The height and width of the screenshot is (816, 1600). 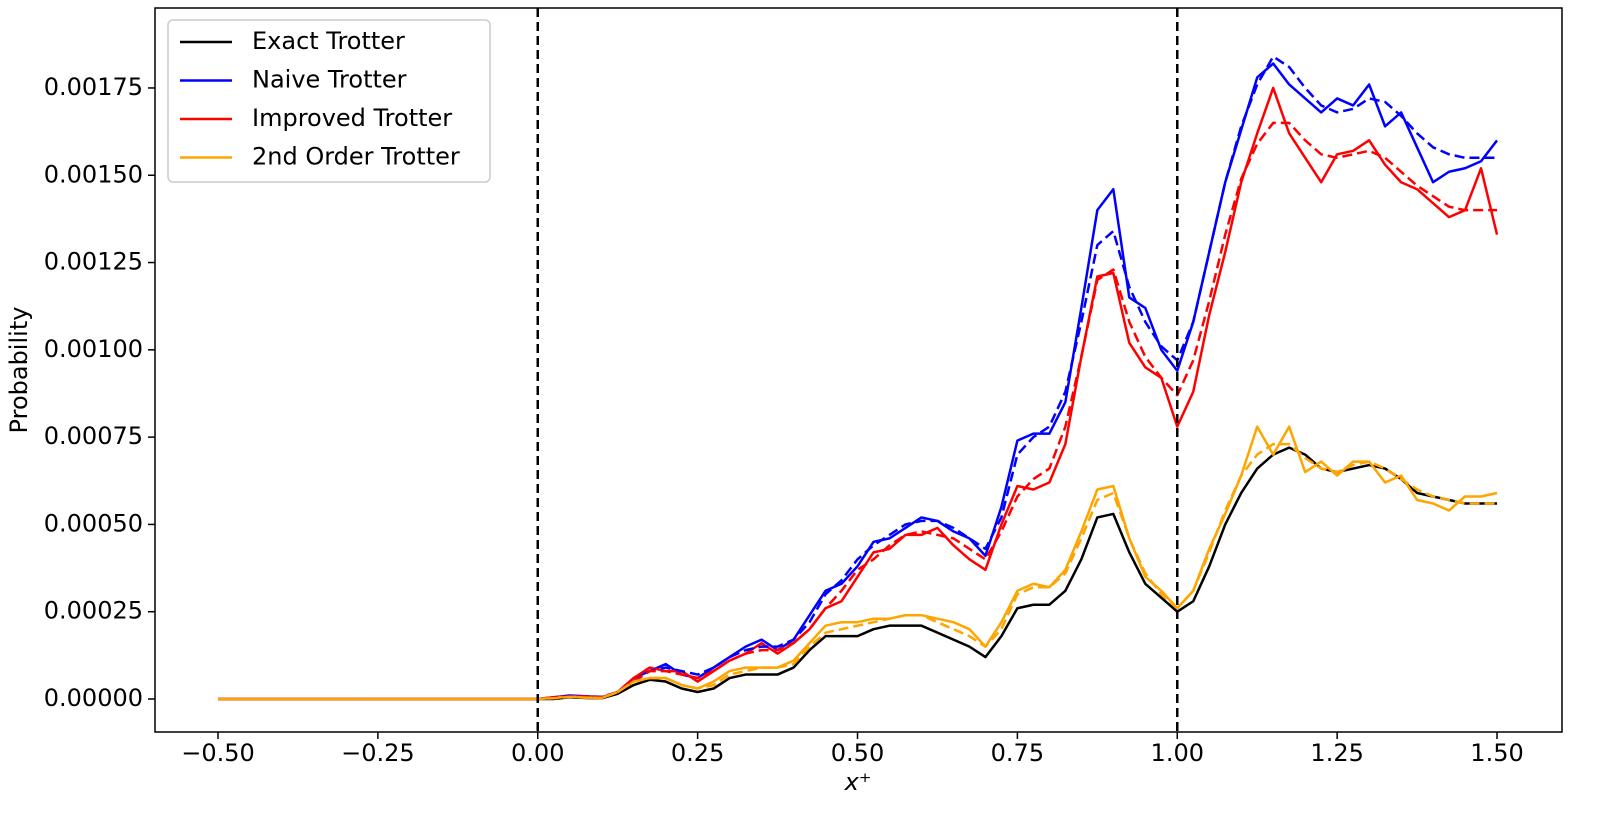 What do you see at coordinates (93, 262) in the screenshot?
I see `y-tick-label: 0.00125` at bounding box center [93, 262].